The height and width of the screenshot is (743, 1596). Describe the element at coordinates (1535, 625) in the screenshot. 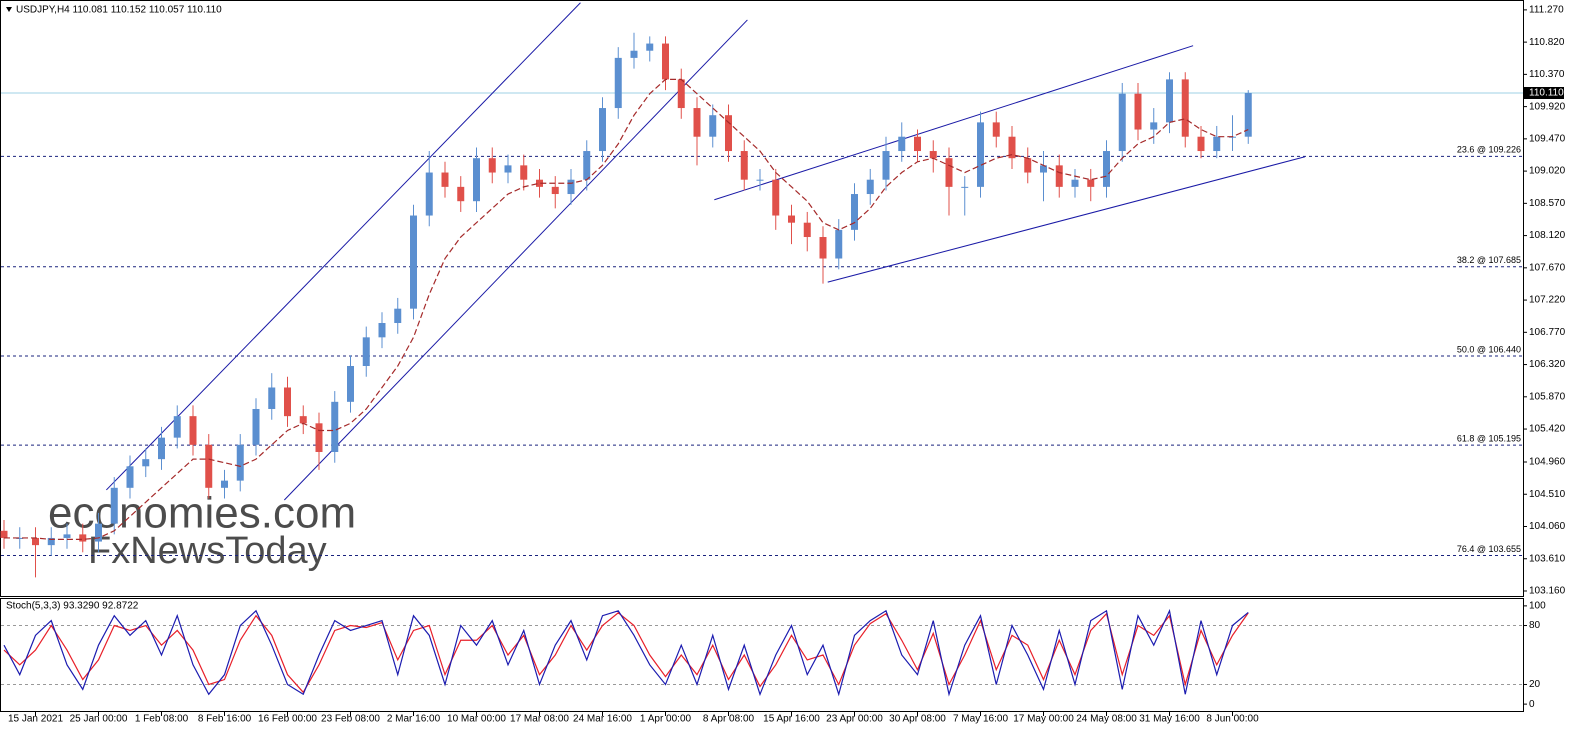

I see `y-tick-label: 80` at that location.